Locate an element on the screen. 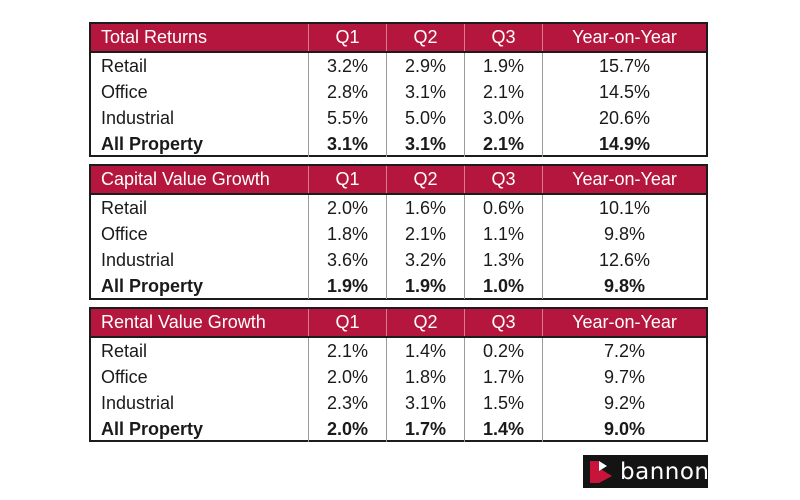 The width and height of the screenshot is (800, 500). table-title: Total Returns is located at coordinates (200, 37).